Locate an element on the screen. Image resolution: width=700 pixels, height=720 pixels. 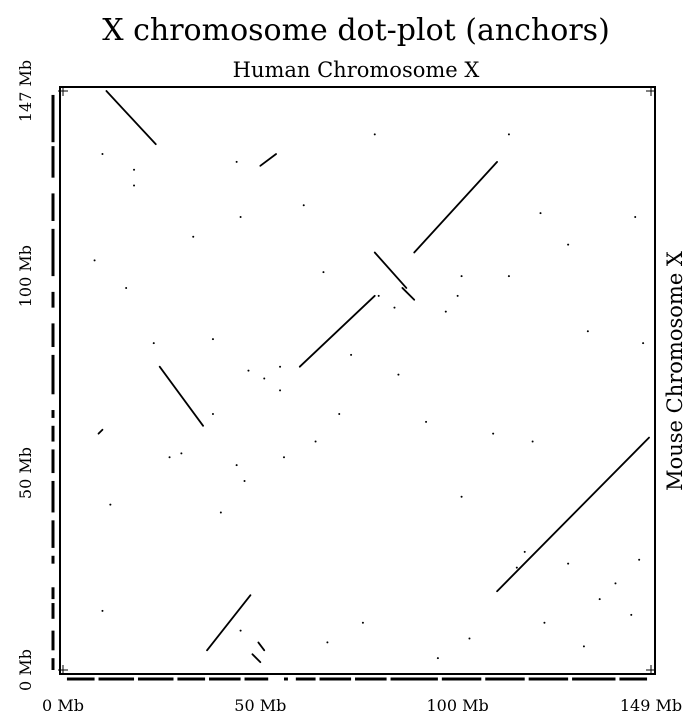
y-tick-label: 0 Mb is located at coordinates (25, 670).